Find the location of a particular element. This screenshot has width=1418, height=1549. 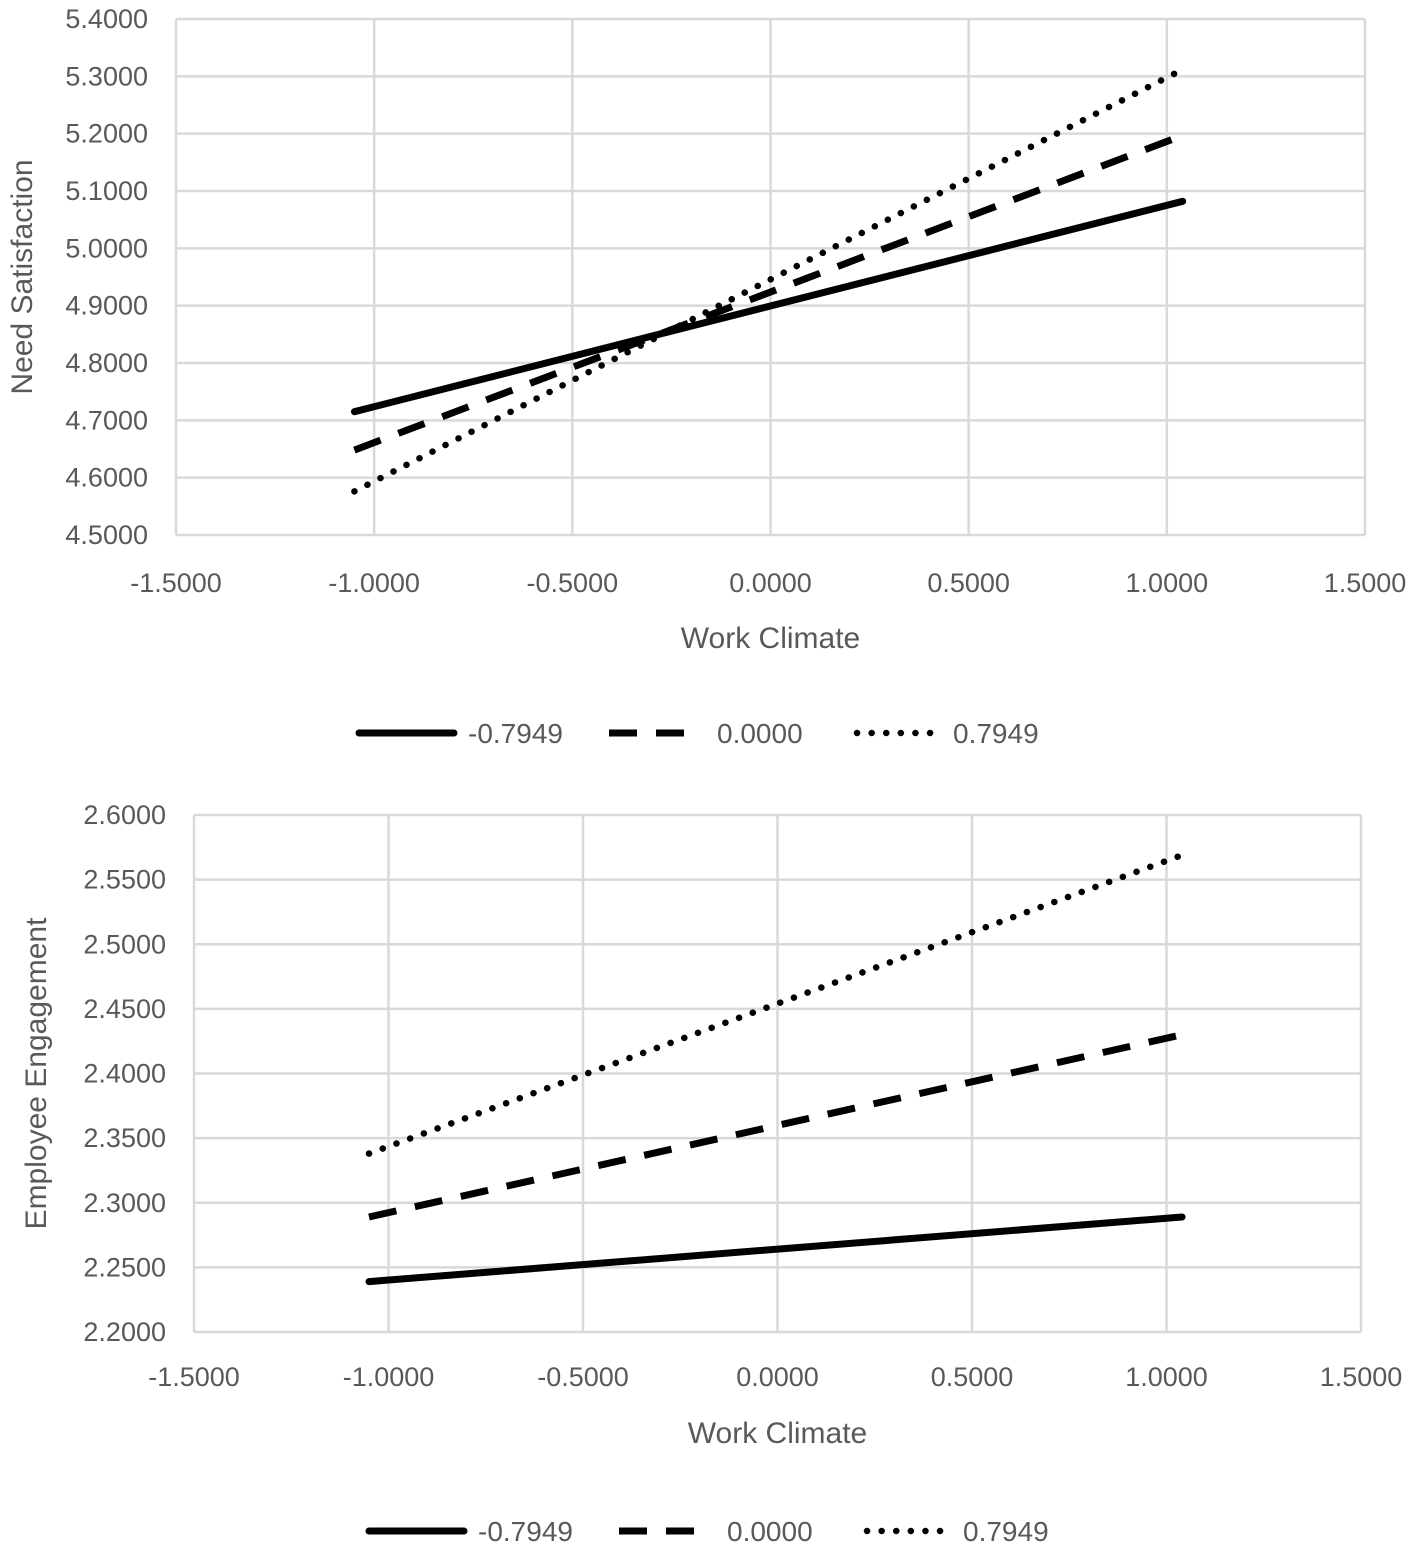

y-tick-label: 5.0000 is located at coordinates (106, 248).